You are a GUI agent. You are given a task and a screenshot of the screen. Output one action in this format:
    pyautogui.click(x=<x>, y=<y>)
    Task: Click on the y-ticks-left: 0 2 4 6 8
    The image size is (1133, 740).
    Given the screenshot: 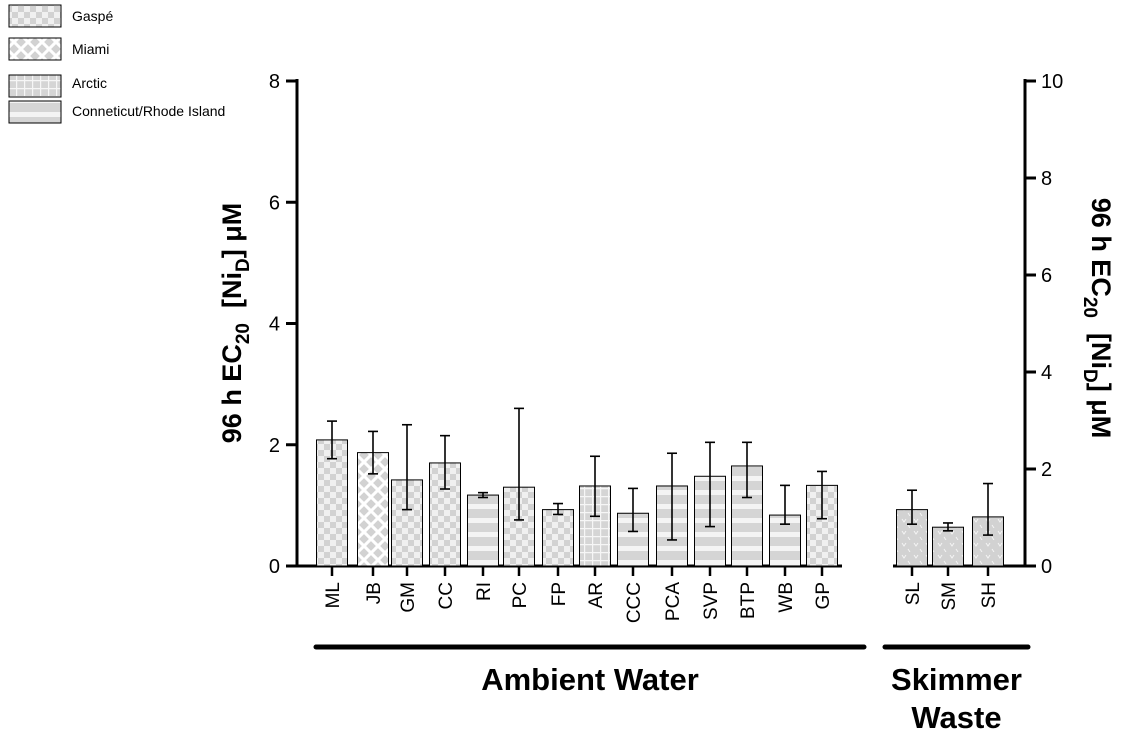 What is the action you would take?
    pyautogui.click(x=283, y=324)
    